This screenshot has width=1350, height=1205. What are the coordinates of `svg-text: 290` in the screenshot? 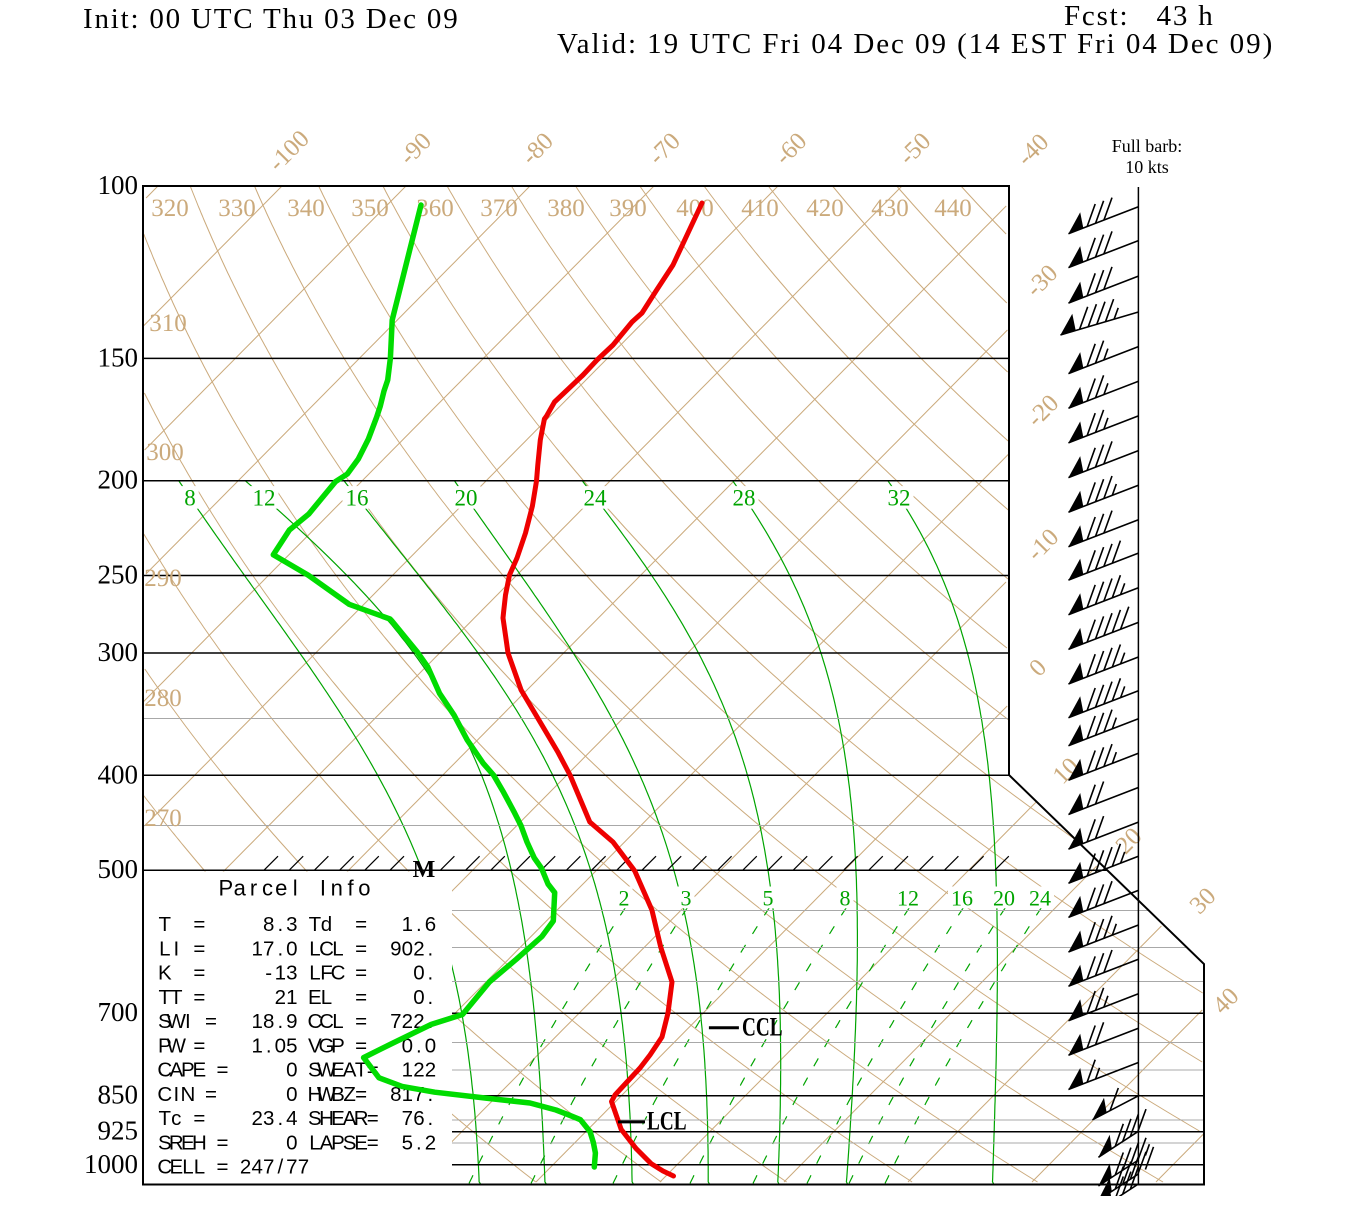 It's located at (163, 578).